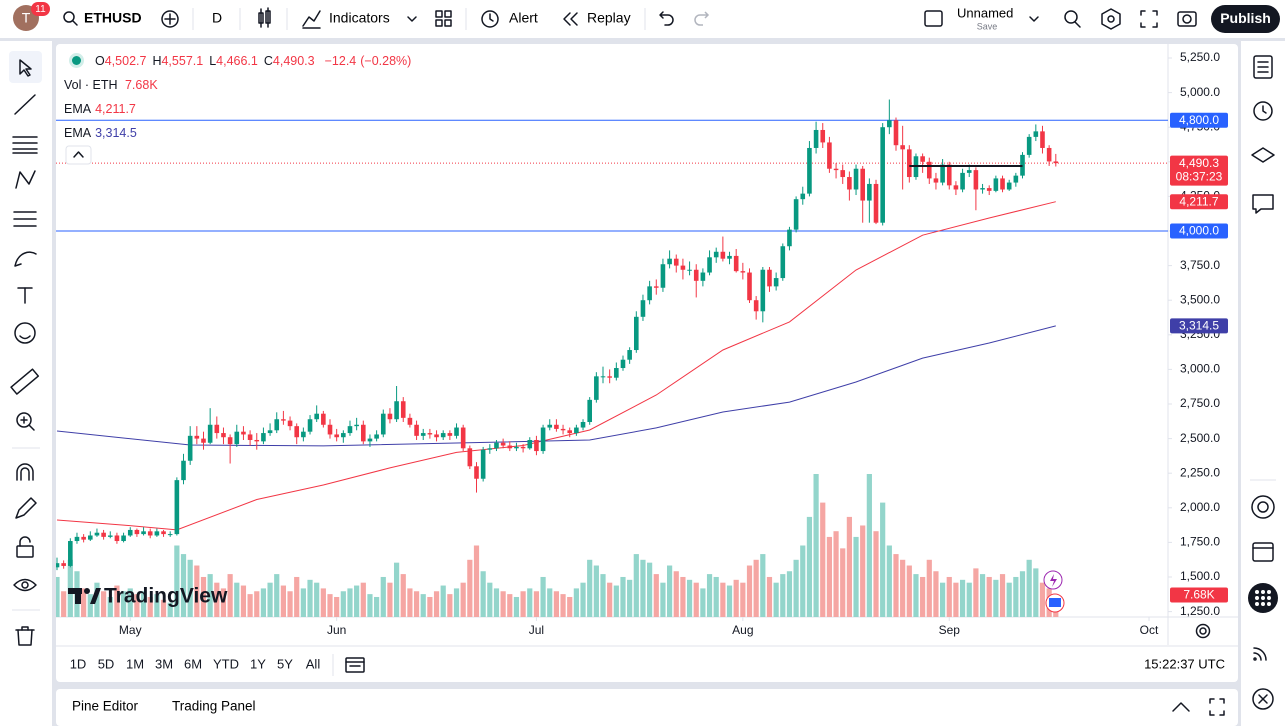 The image size is (1285, 726). Describe the element at coordinates (355, 665) in the screenshot. I see `date-range-icon` at that location.